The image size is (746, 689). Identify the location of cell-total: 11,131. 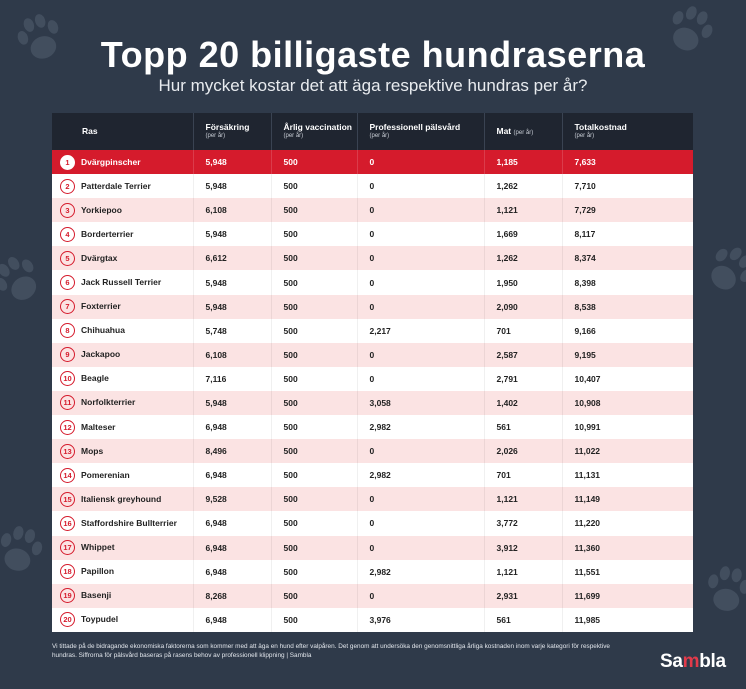
(627, 475).